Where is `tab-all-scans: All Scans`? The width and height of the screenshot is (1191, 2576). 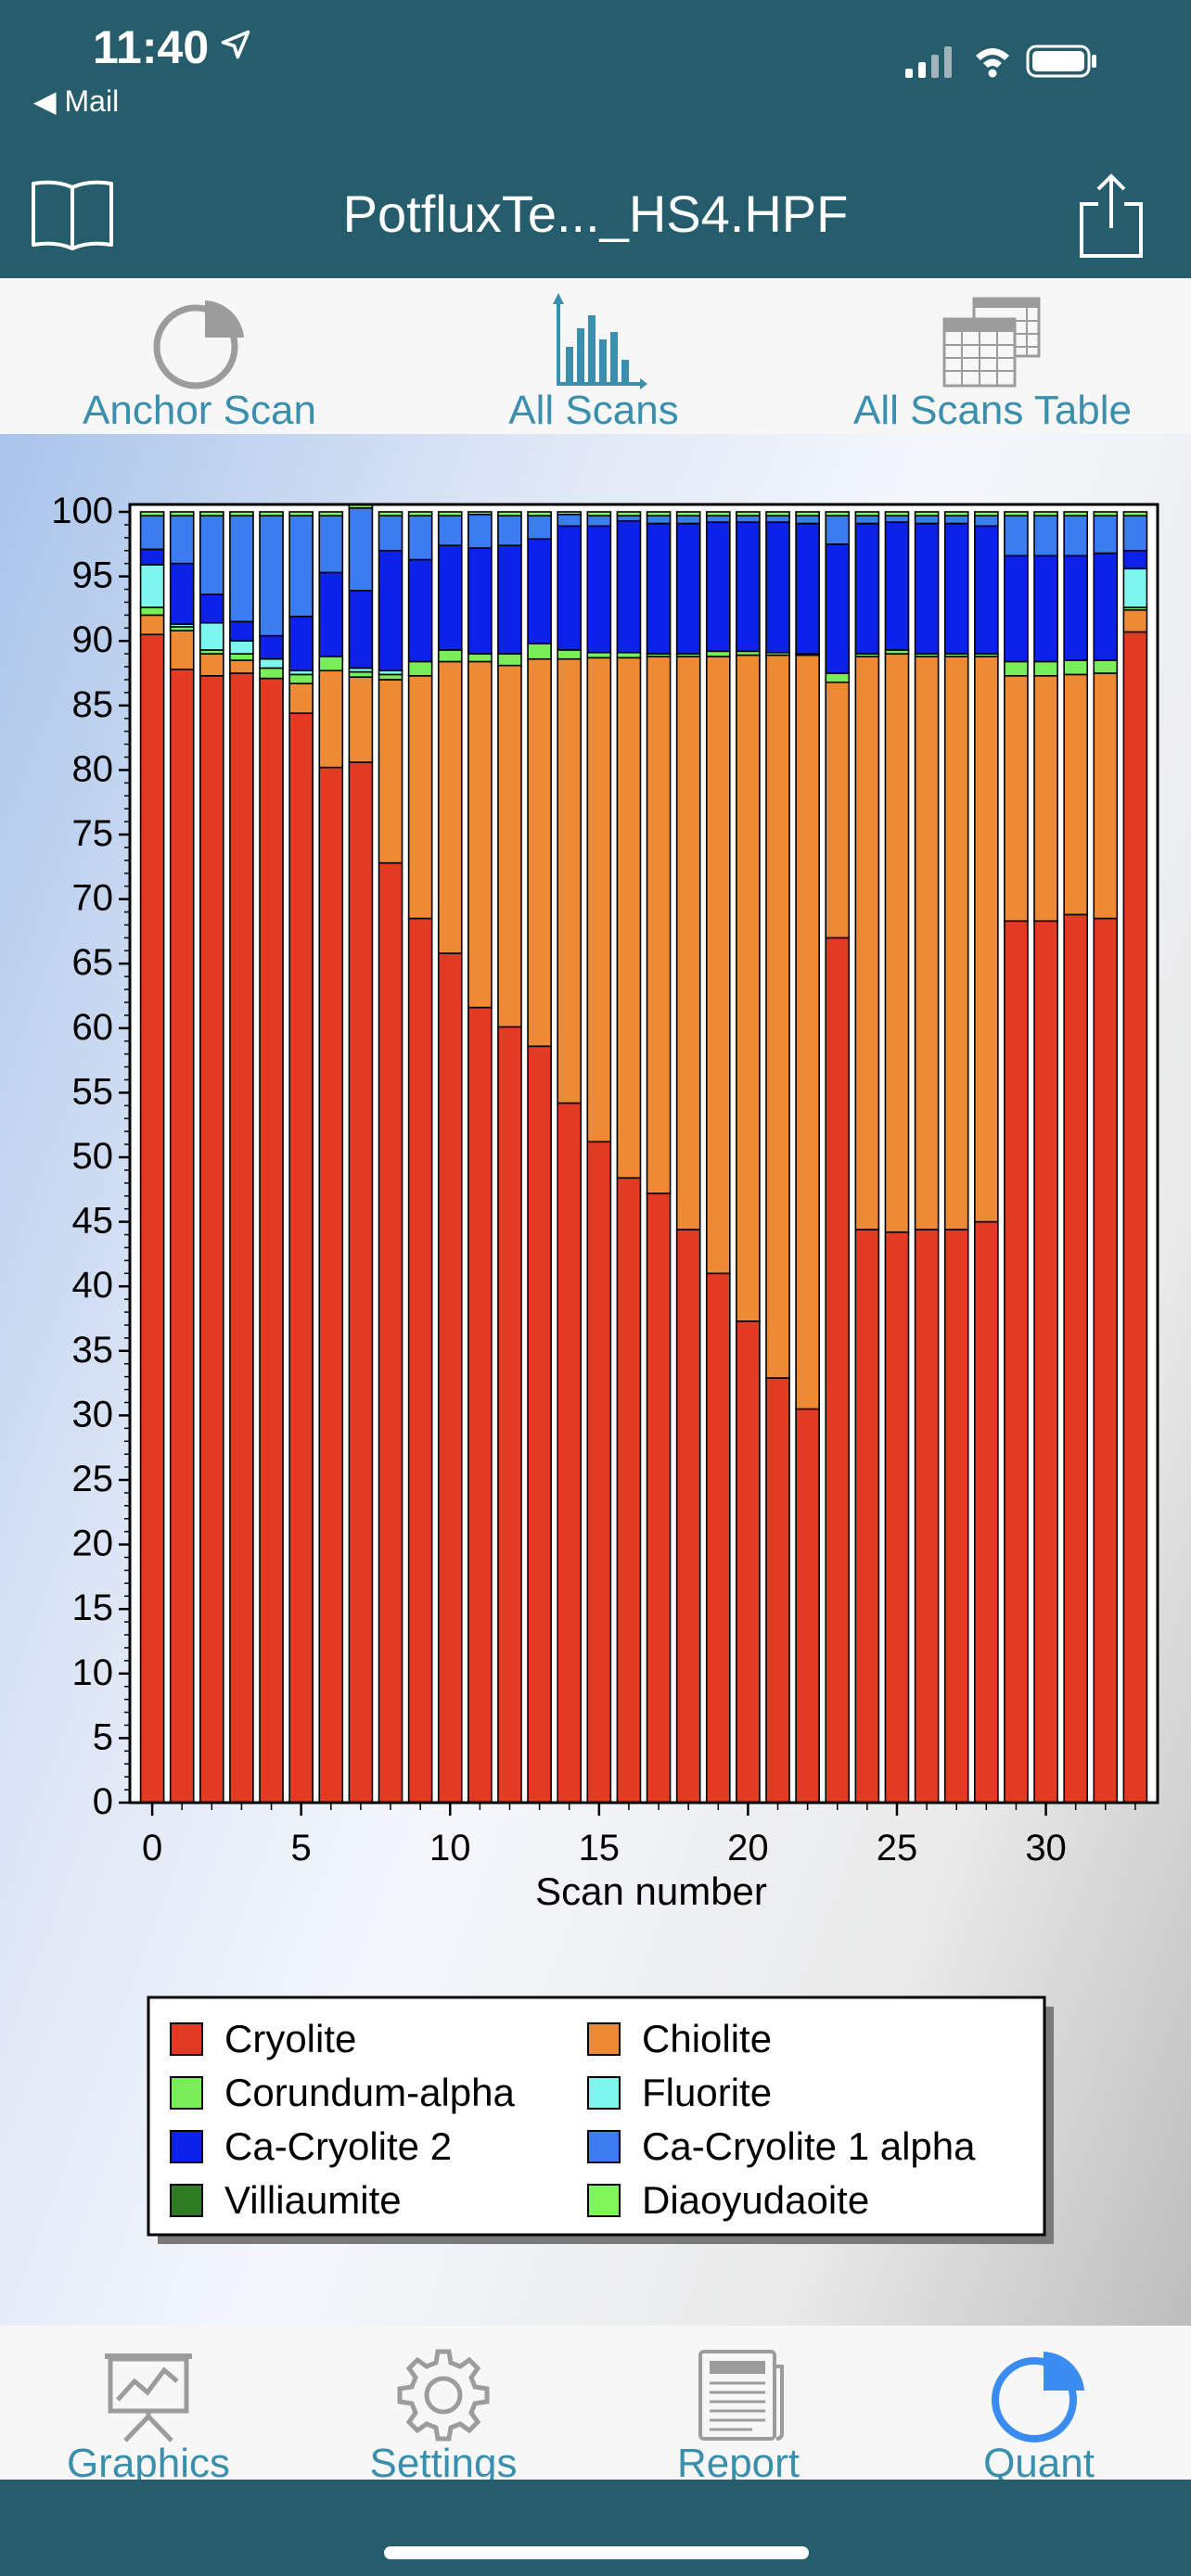
tab-all-scans: All Scans is located at coordinates (593, 356).